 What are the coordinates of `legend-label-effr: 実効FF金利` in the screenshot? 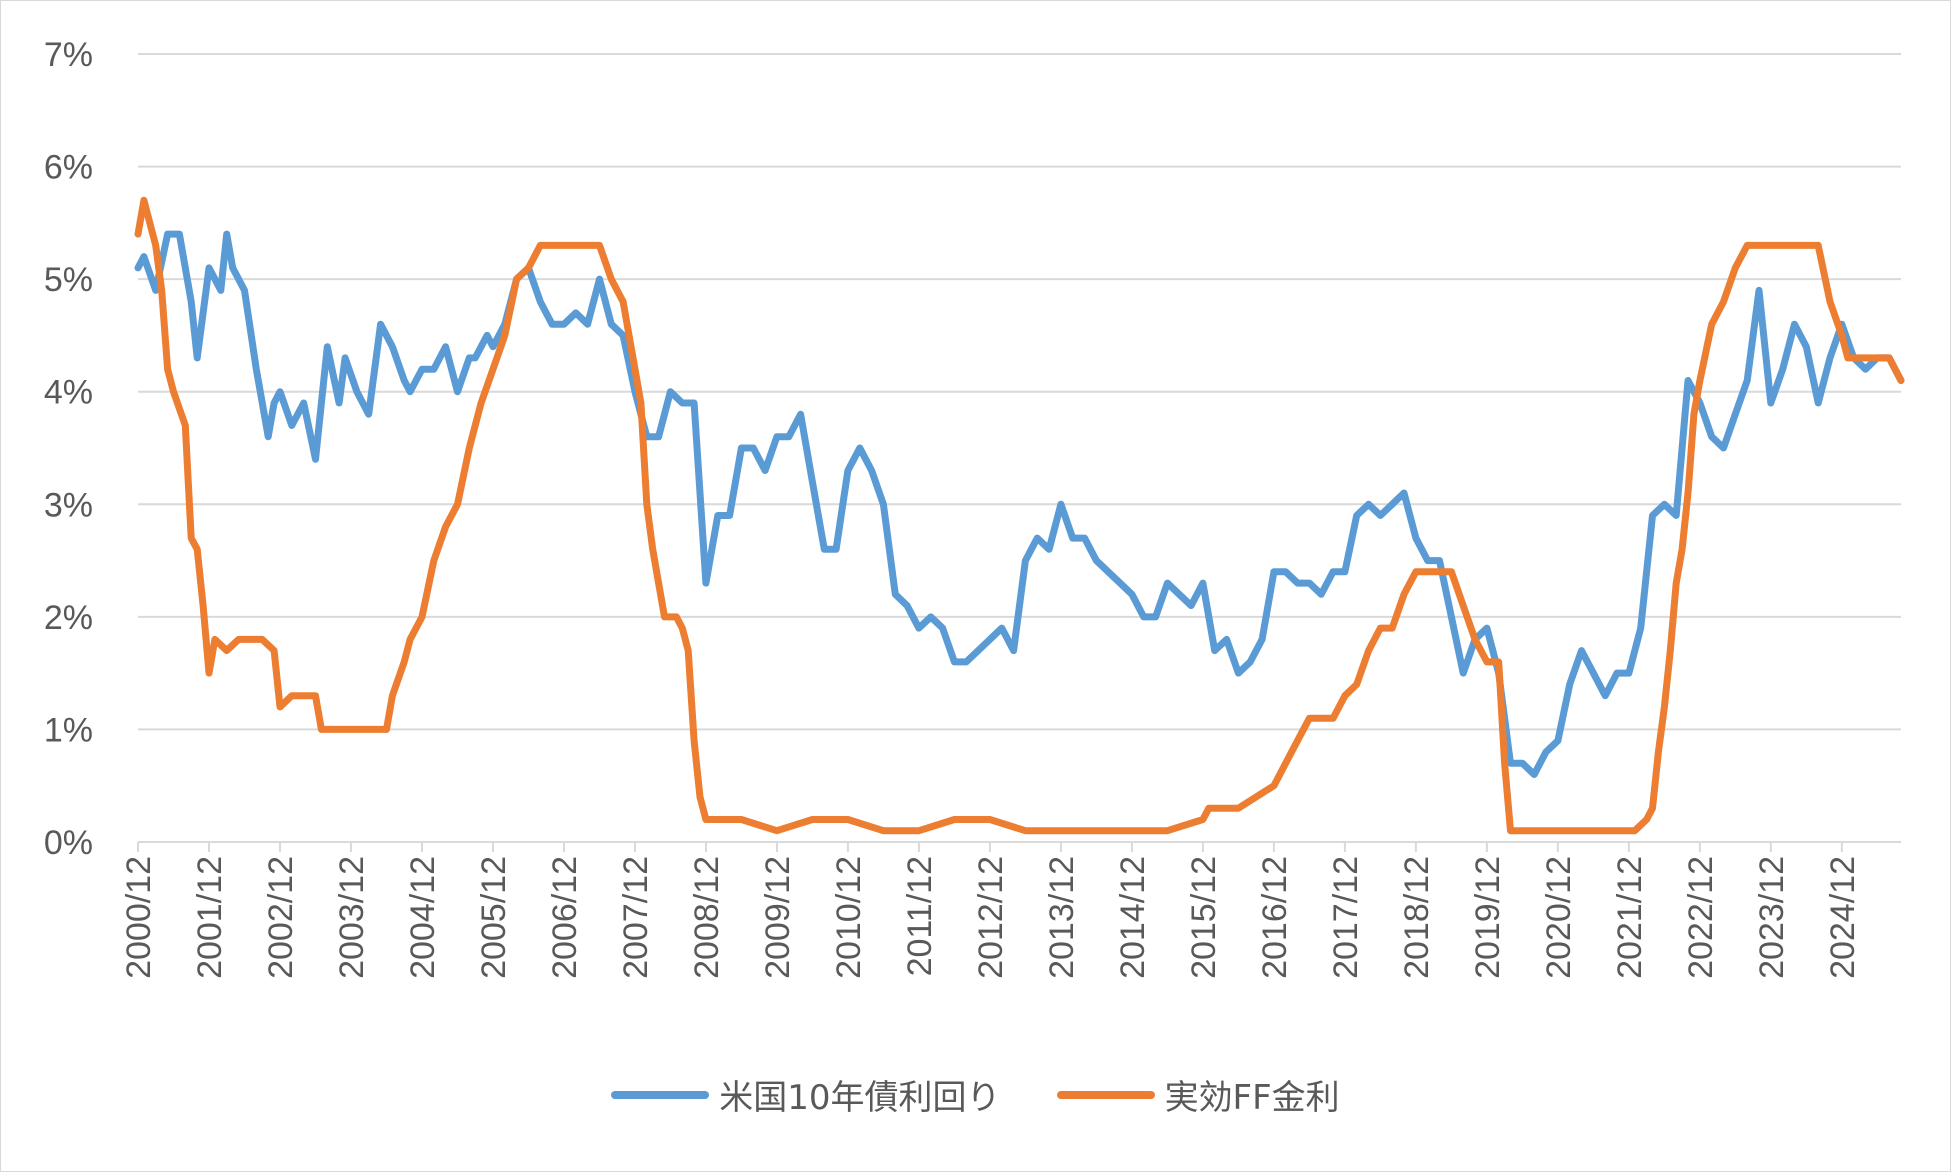 It's located at (1252, 1098).